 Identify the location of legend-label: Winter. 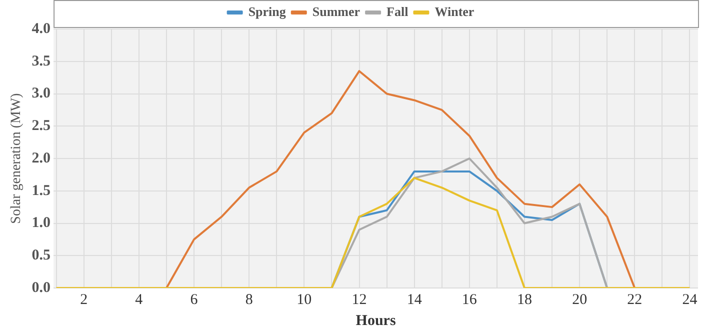
(454, 11).